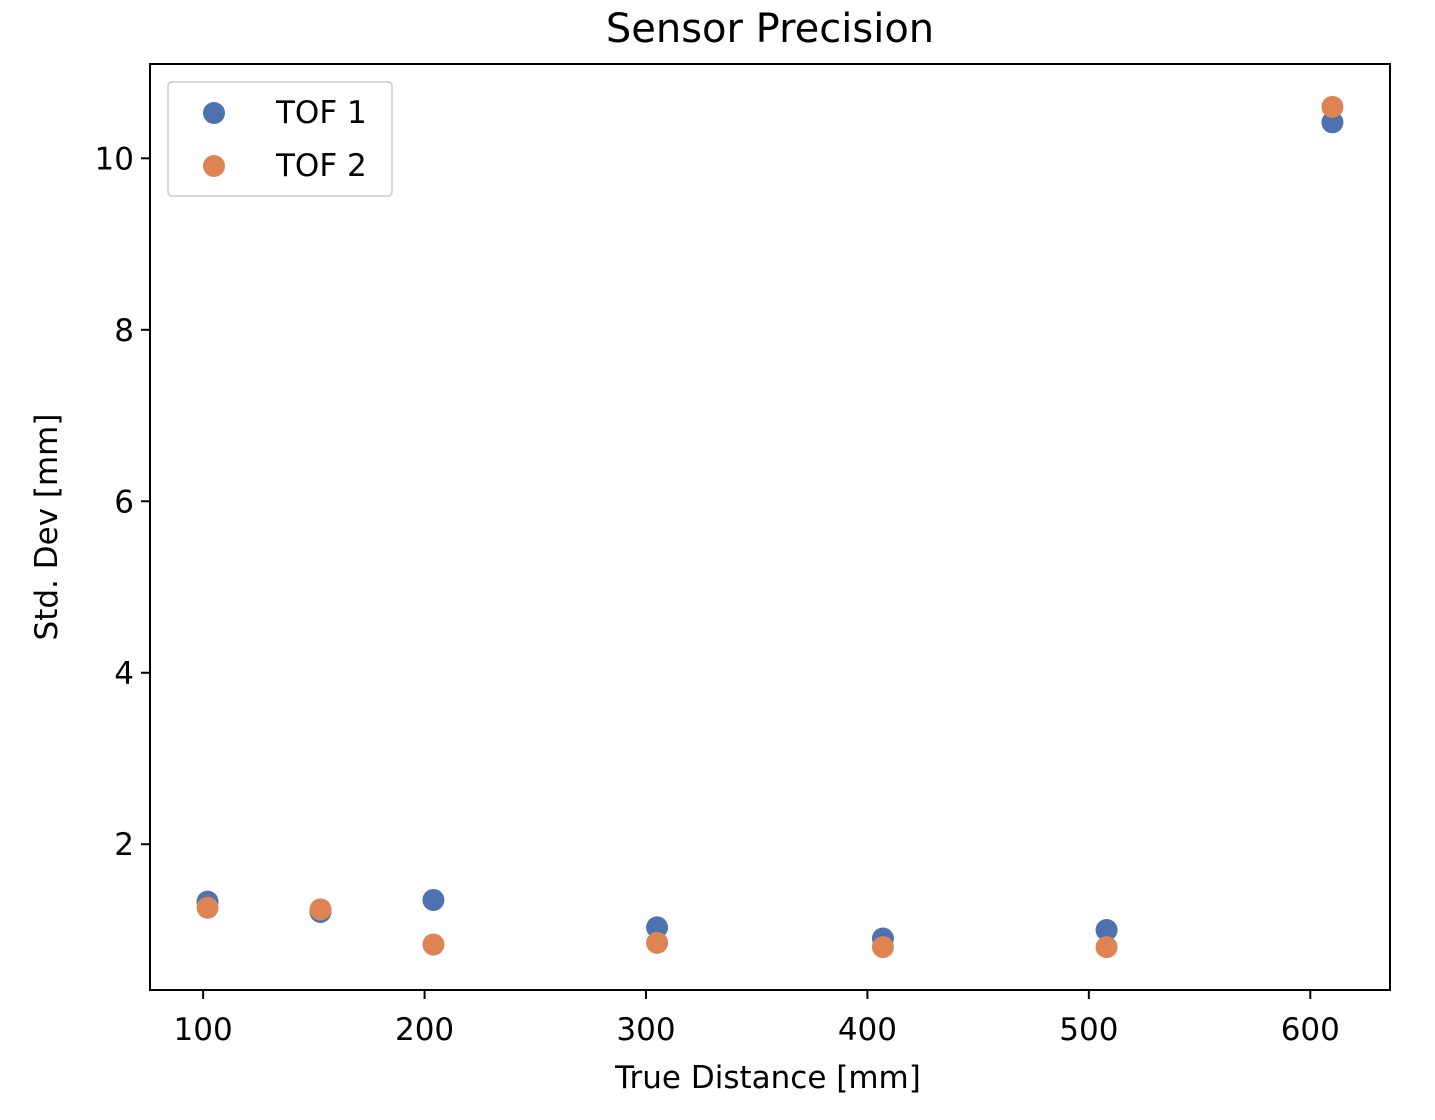 The width and height of the screenshot is (1435, 1120). Describe the element at coordinates (321, 113) in the screenshot. I see `legend-label-tof1: TOF 1` at that location.